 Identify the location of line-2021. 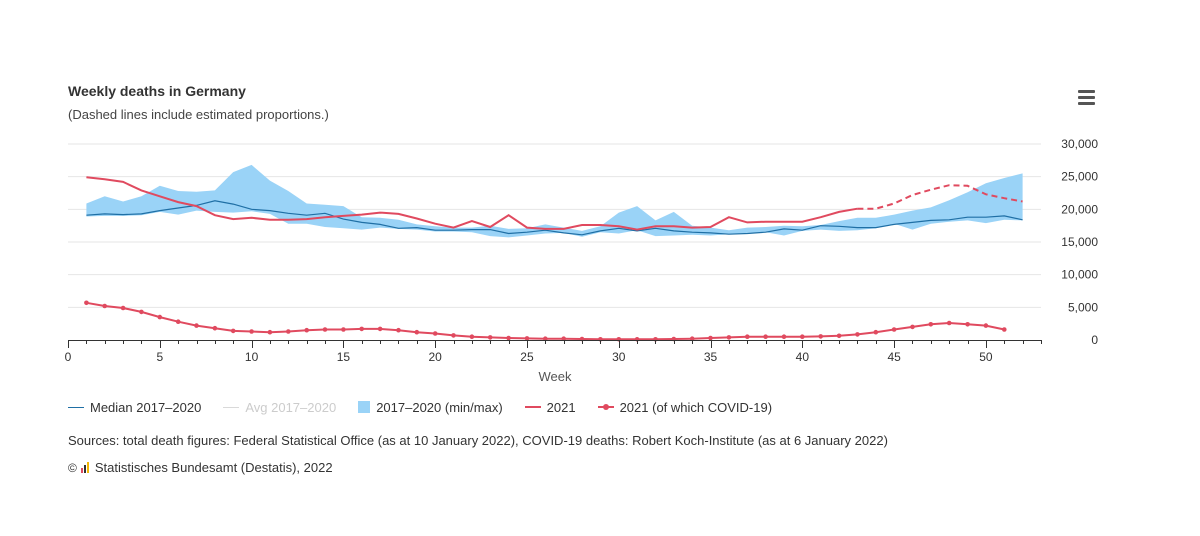
(472, 203).